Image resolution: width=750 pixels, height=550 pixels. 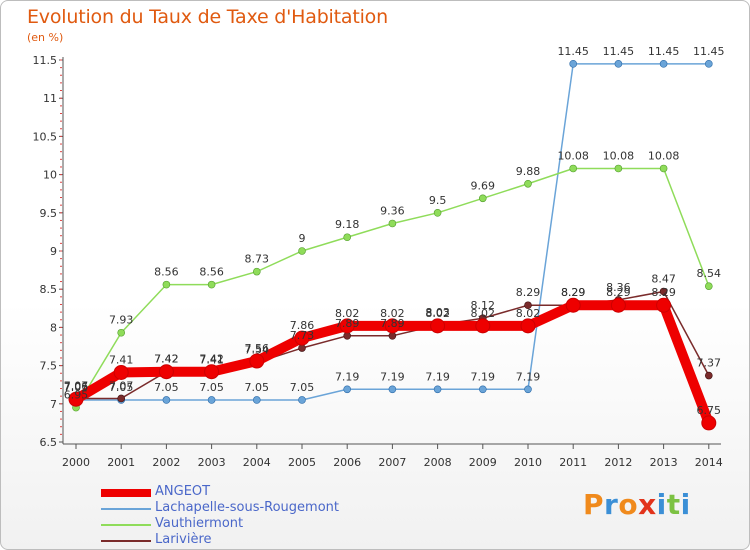 What do you see at coordinates (618, 287) in the screenshot?
I see `data-label: 8.36` at bounding box center [618, 287].